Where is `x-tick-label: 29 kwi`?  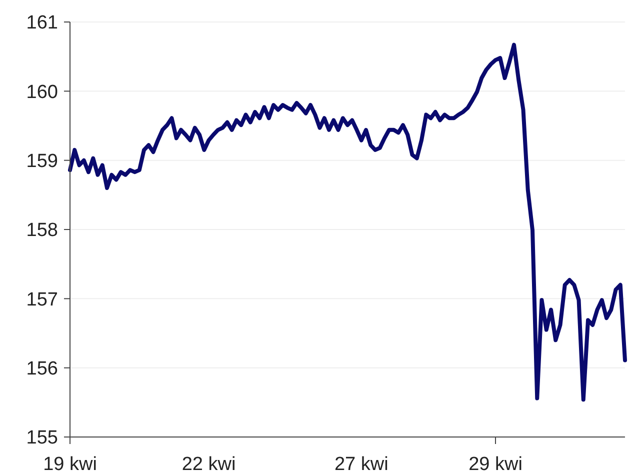 x-tick-label: 29 kwi is located at coordinates (495, 464).